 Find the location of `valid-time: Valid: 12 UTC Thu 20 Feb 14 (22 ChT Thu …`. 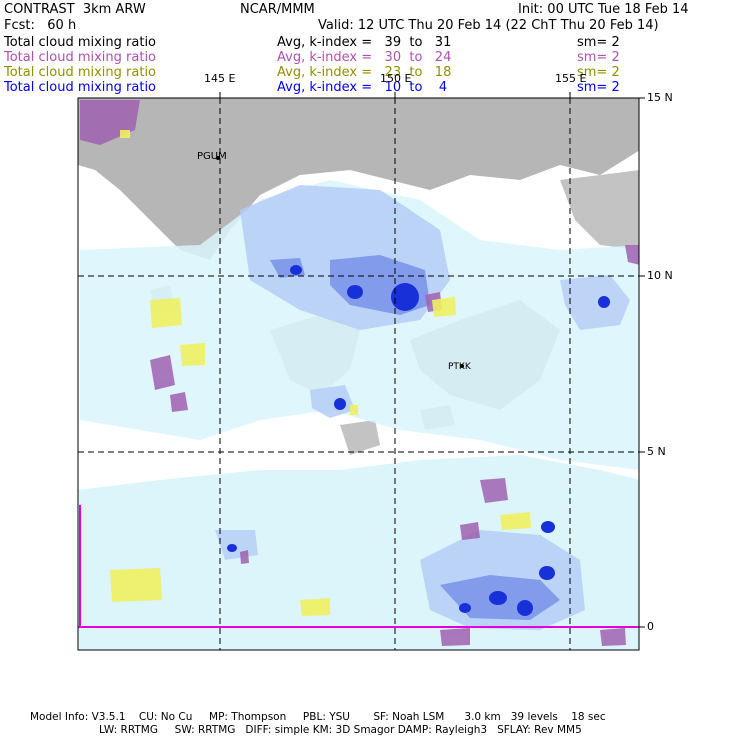

valid-time: Valid: 12 UTC Thu 20 Feb 14 (22 ChT Thu … is located at coordinates (488, 25).